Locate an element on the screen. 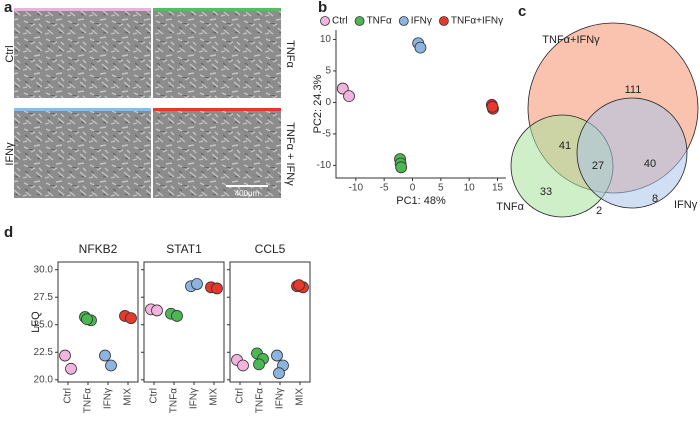 This screenshot has height=421, width=700. condition-label: TNFα + IFNγ is located at coordinates (290, 154).